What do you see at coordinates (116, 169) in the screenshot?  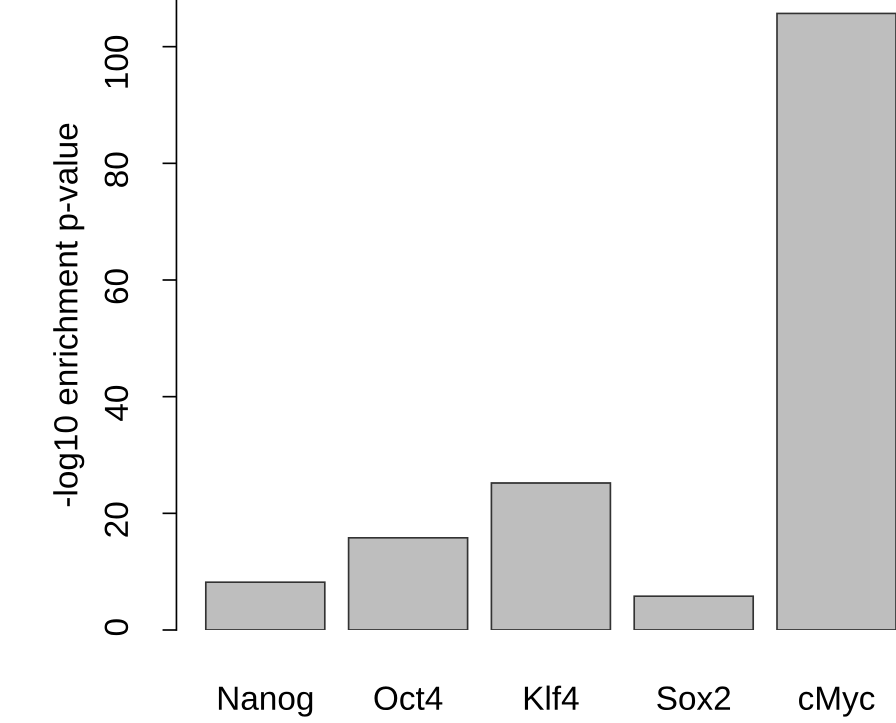 I see `y-tick-label: 80` at bounding box center [116, 169].